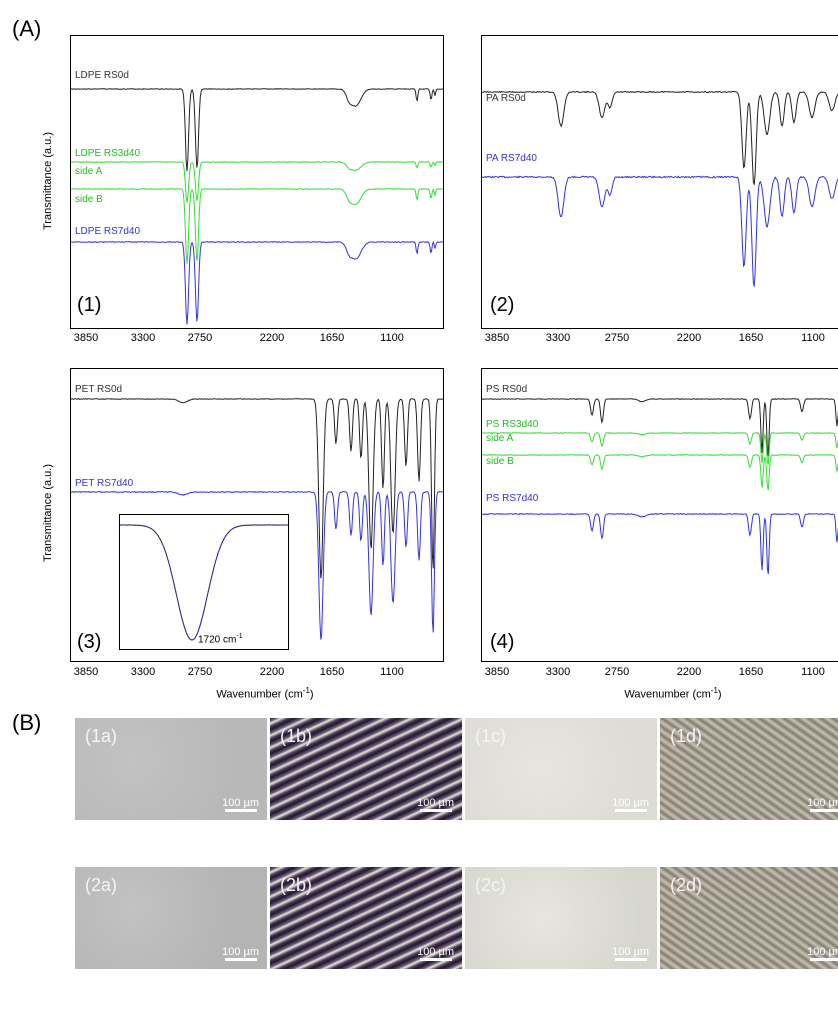 Image resolution: width=838 pixels, height=1014 pixels. Describe the element at coordinates (108, 231) in the screenshot. I see `series-label-ldpe-rs7d40: LDPE RS7d40` at that location.